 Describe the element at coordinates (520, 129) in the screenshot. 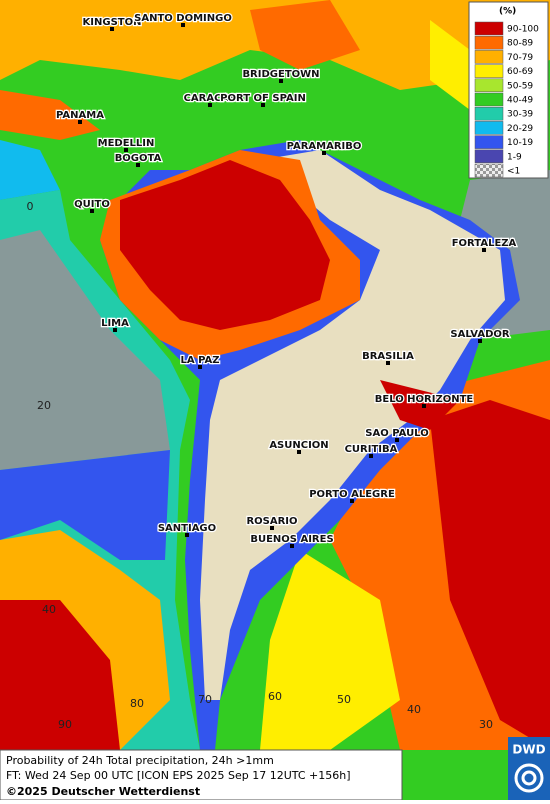

I see `legend-label: 20-29` at that location.